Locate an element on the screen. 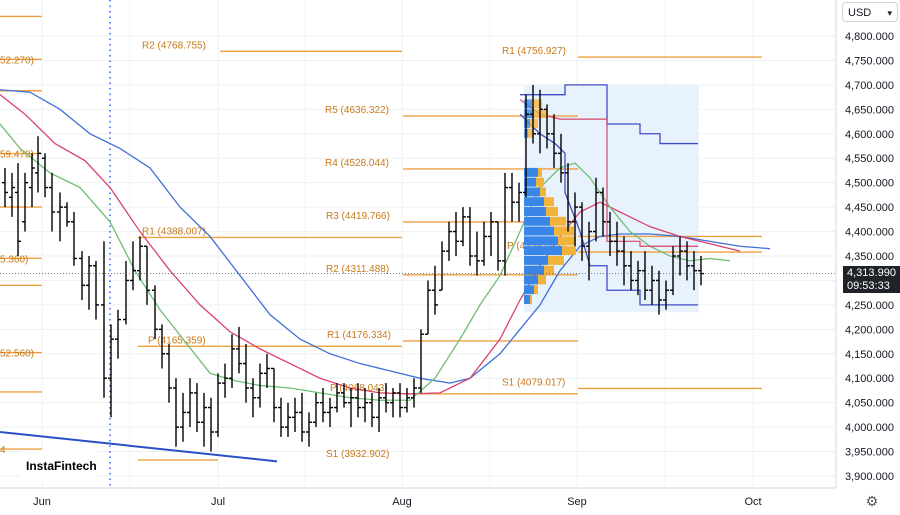  y-tick-label: 4,750.000 is located at coordinates (869, 61).